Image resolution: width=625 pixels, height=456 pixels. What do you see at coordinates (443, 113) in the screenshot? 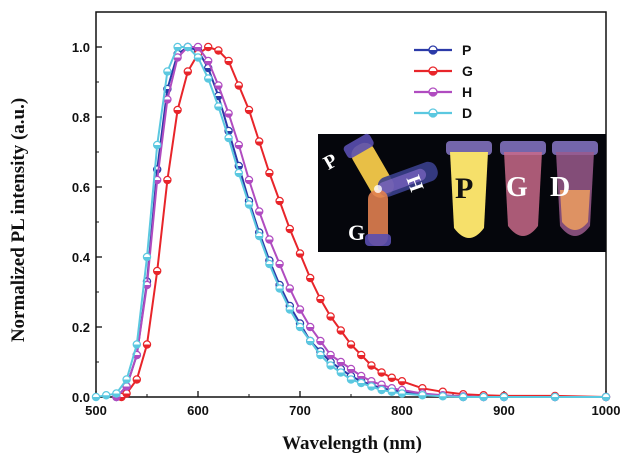
I see `legend-item-d: D` at bounding box center [443, 113].